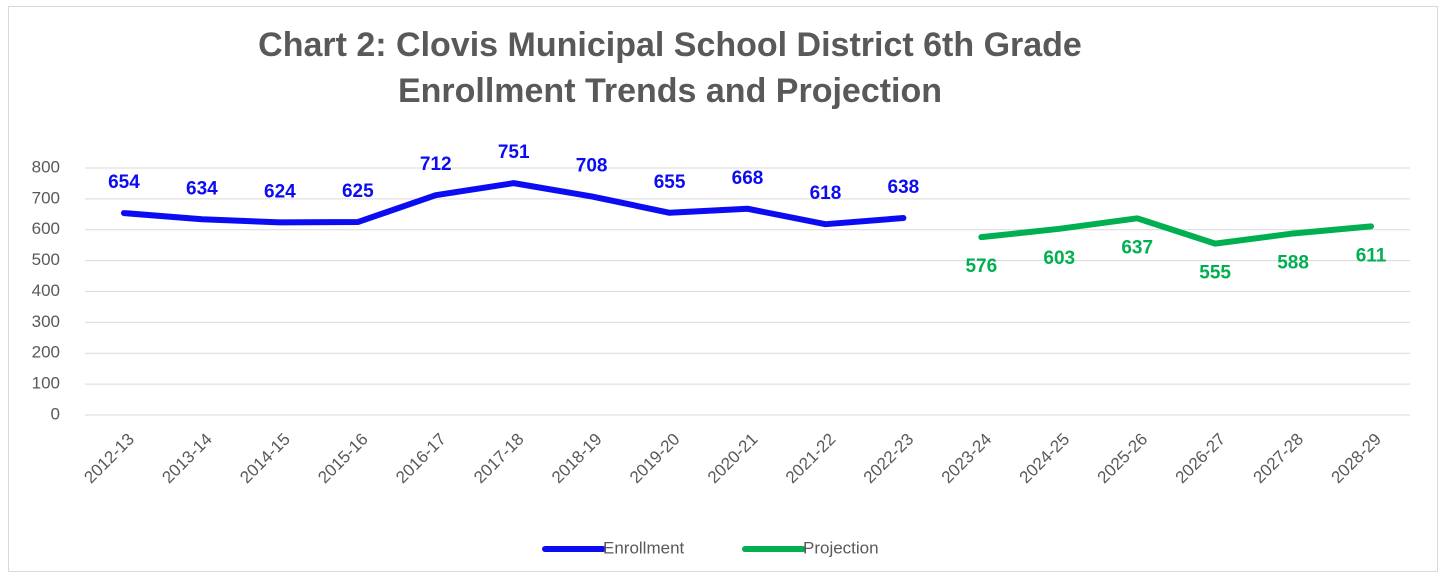 The height and width of the screenshot is (579, 1447). Describe the element at coordinates (967, 459) in the screenshot. I see `x-tick-label: 2023-24` at that location.